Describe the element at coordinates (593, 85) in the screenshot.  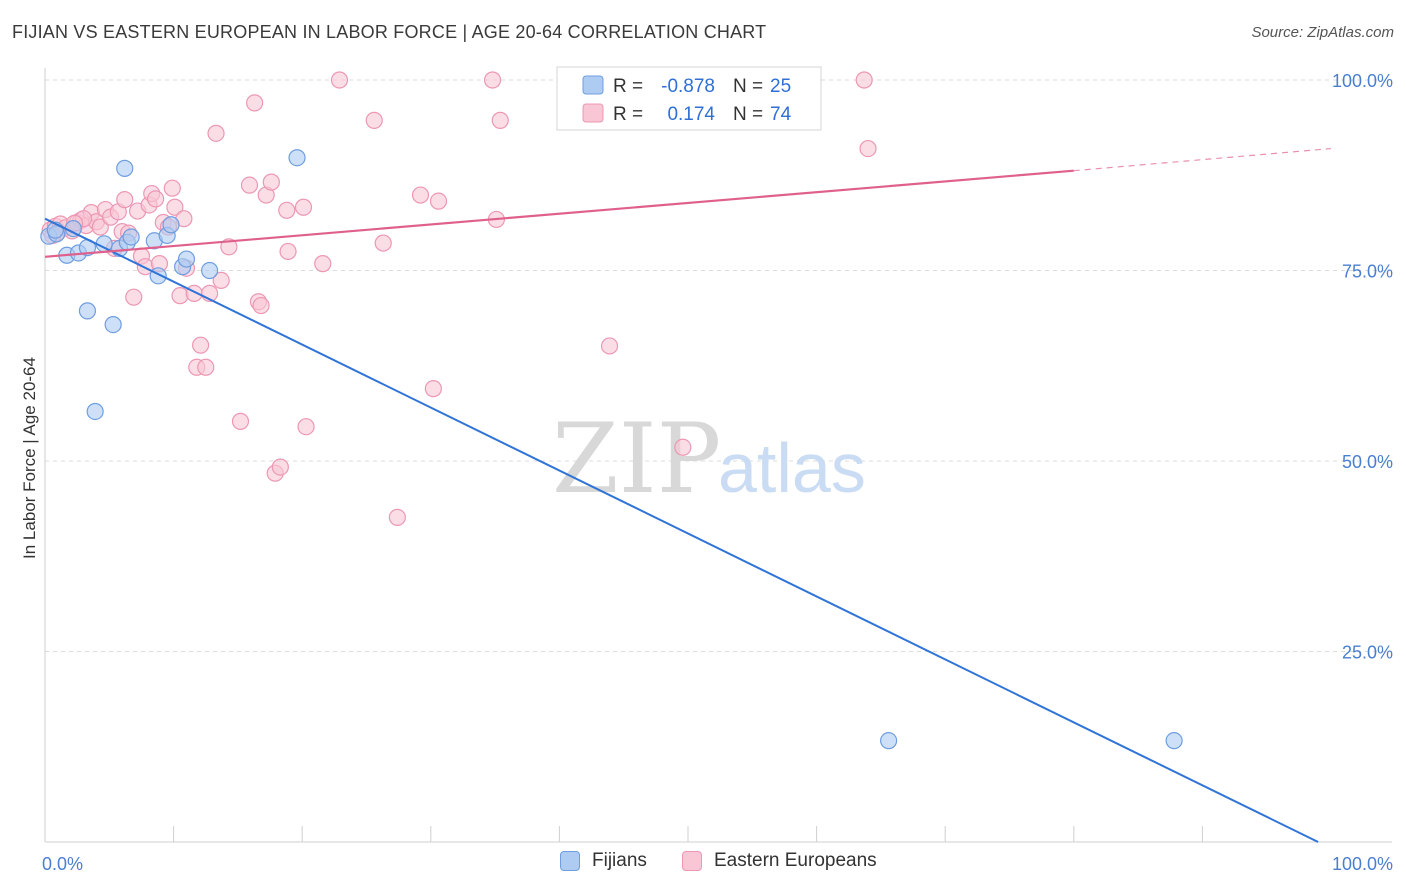
I see `legend-swatch-fijians` at that location.